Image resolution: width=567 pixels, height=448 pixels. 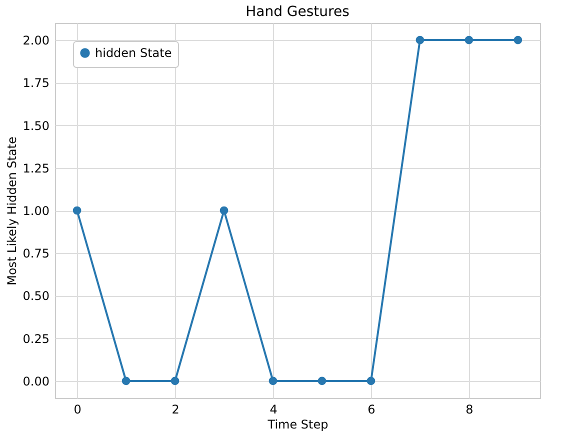 What do you see at coordinates (36, 211) in the screenshot?
I see `y-tick-label: 1.00` at bounding box center [36, 211].